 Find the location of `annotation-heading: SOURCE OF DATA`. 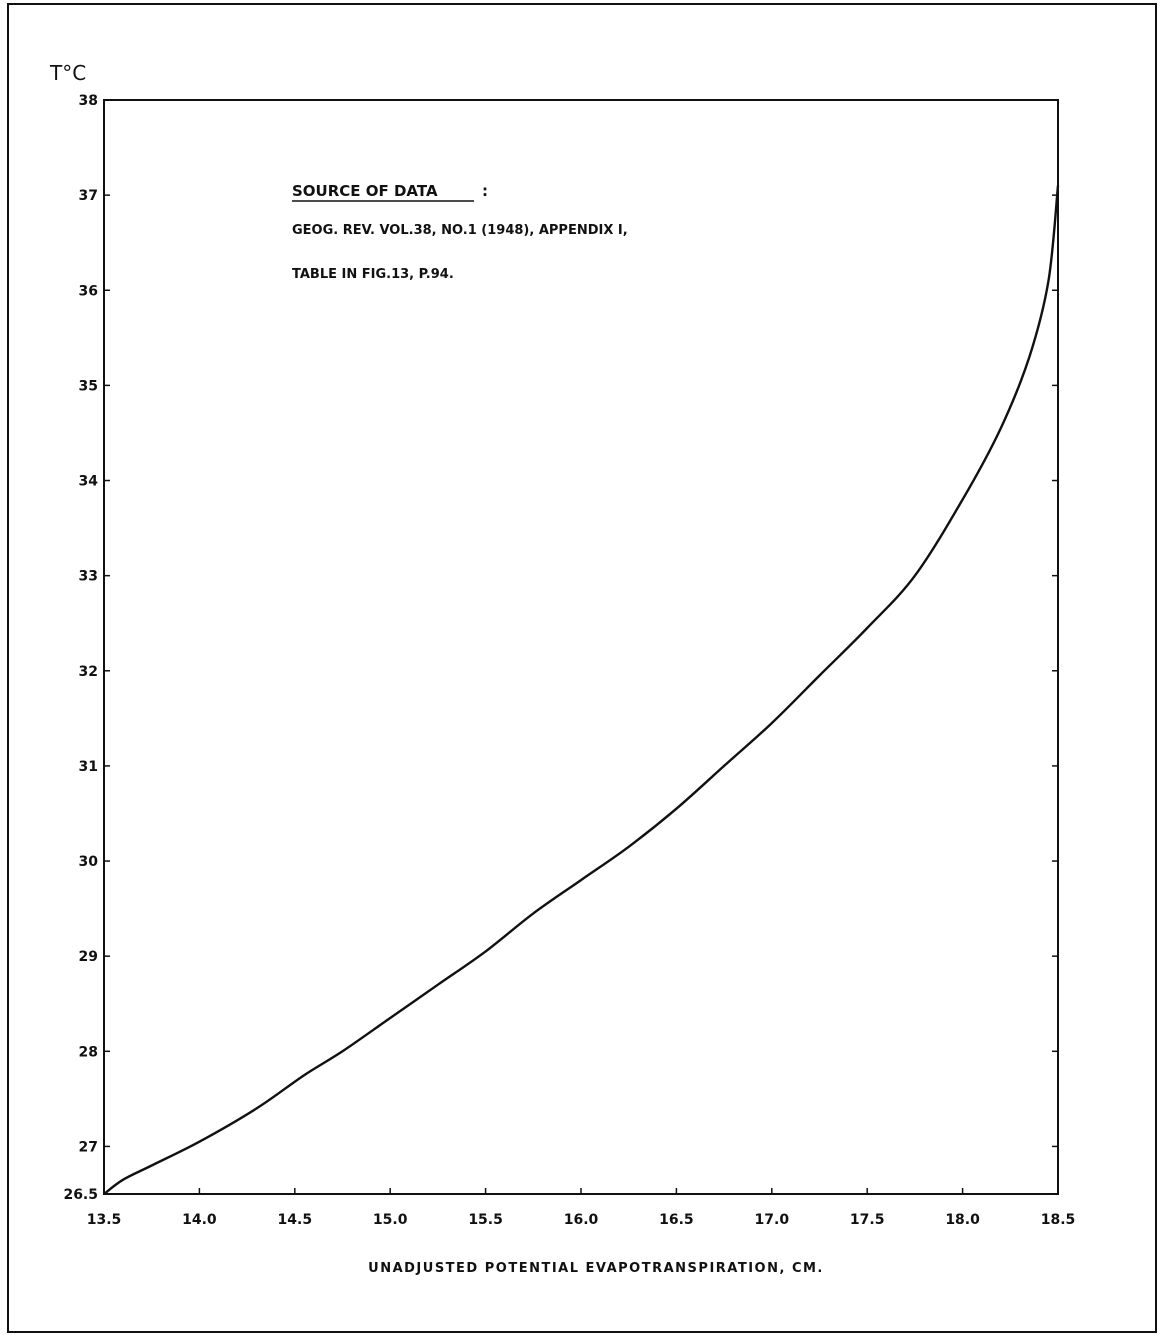

annotation-heading: SOURCE OF DATA is located at coordinates (365, 191).